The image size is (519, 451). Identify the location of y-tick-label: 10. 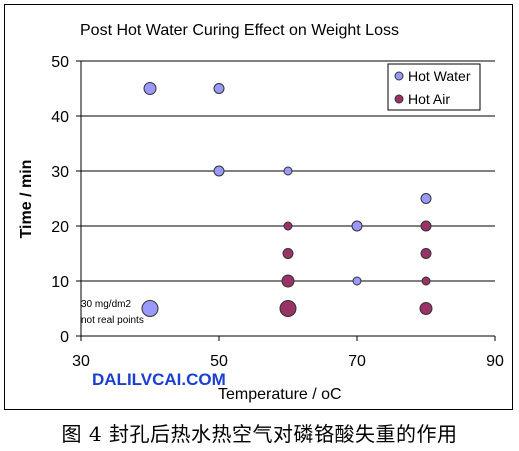
(60, 282).